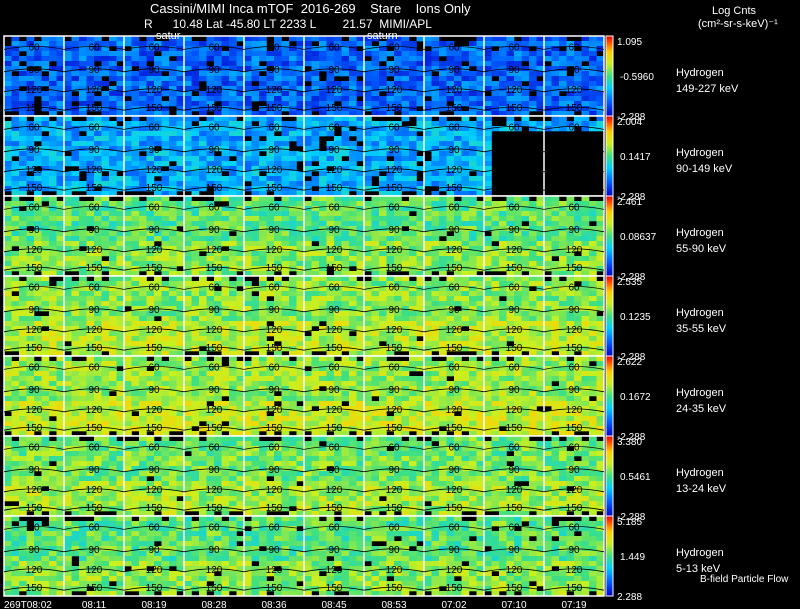  What do you see at coordinates (273, 604) in the screenshot?
I see `time-tick-label: 08:36` at bounding box center [273, 604].